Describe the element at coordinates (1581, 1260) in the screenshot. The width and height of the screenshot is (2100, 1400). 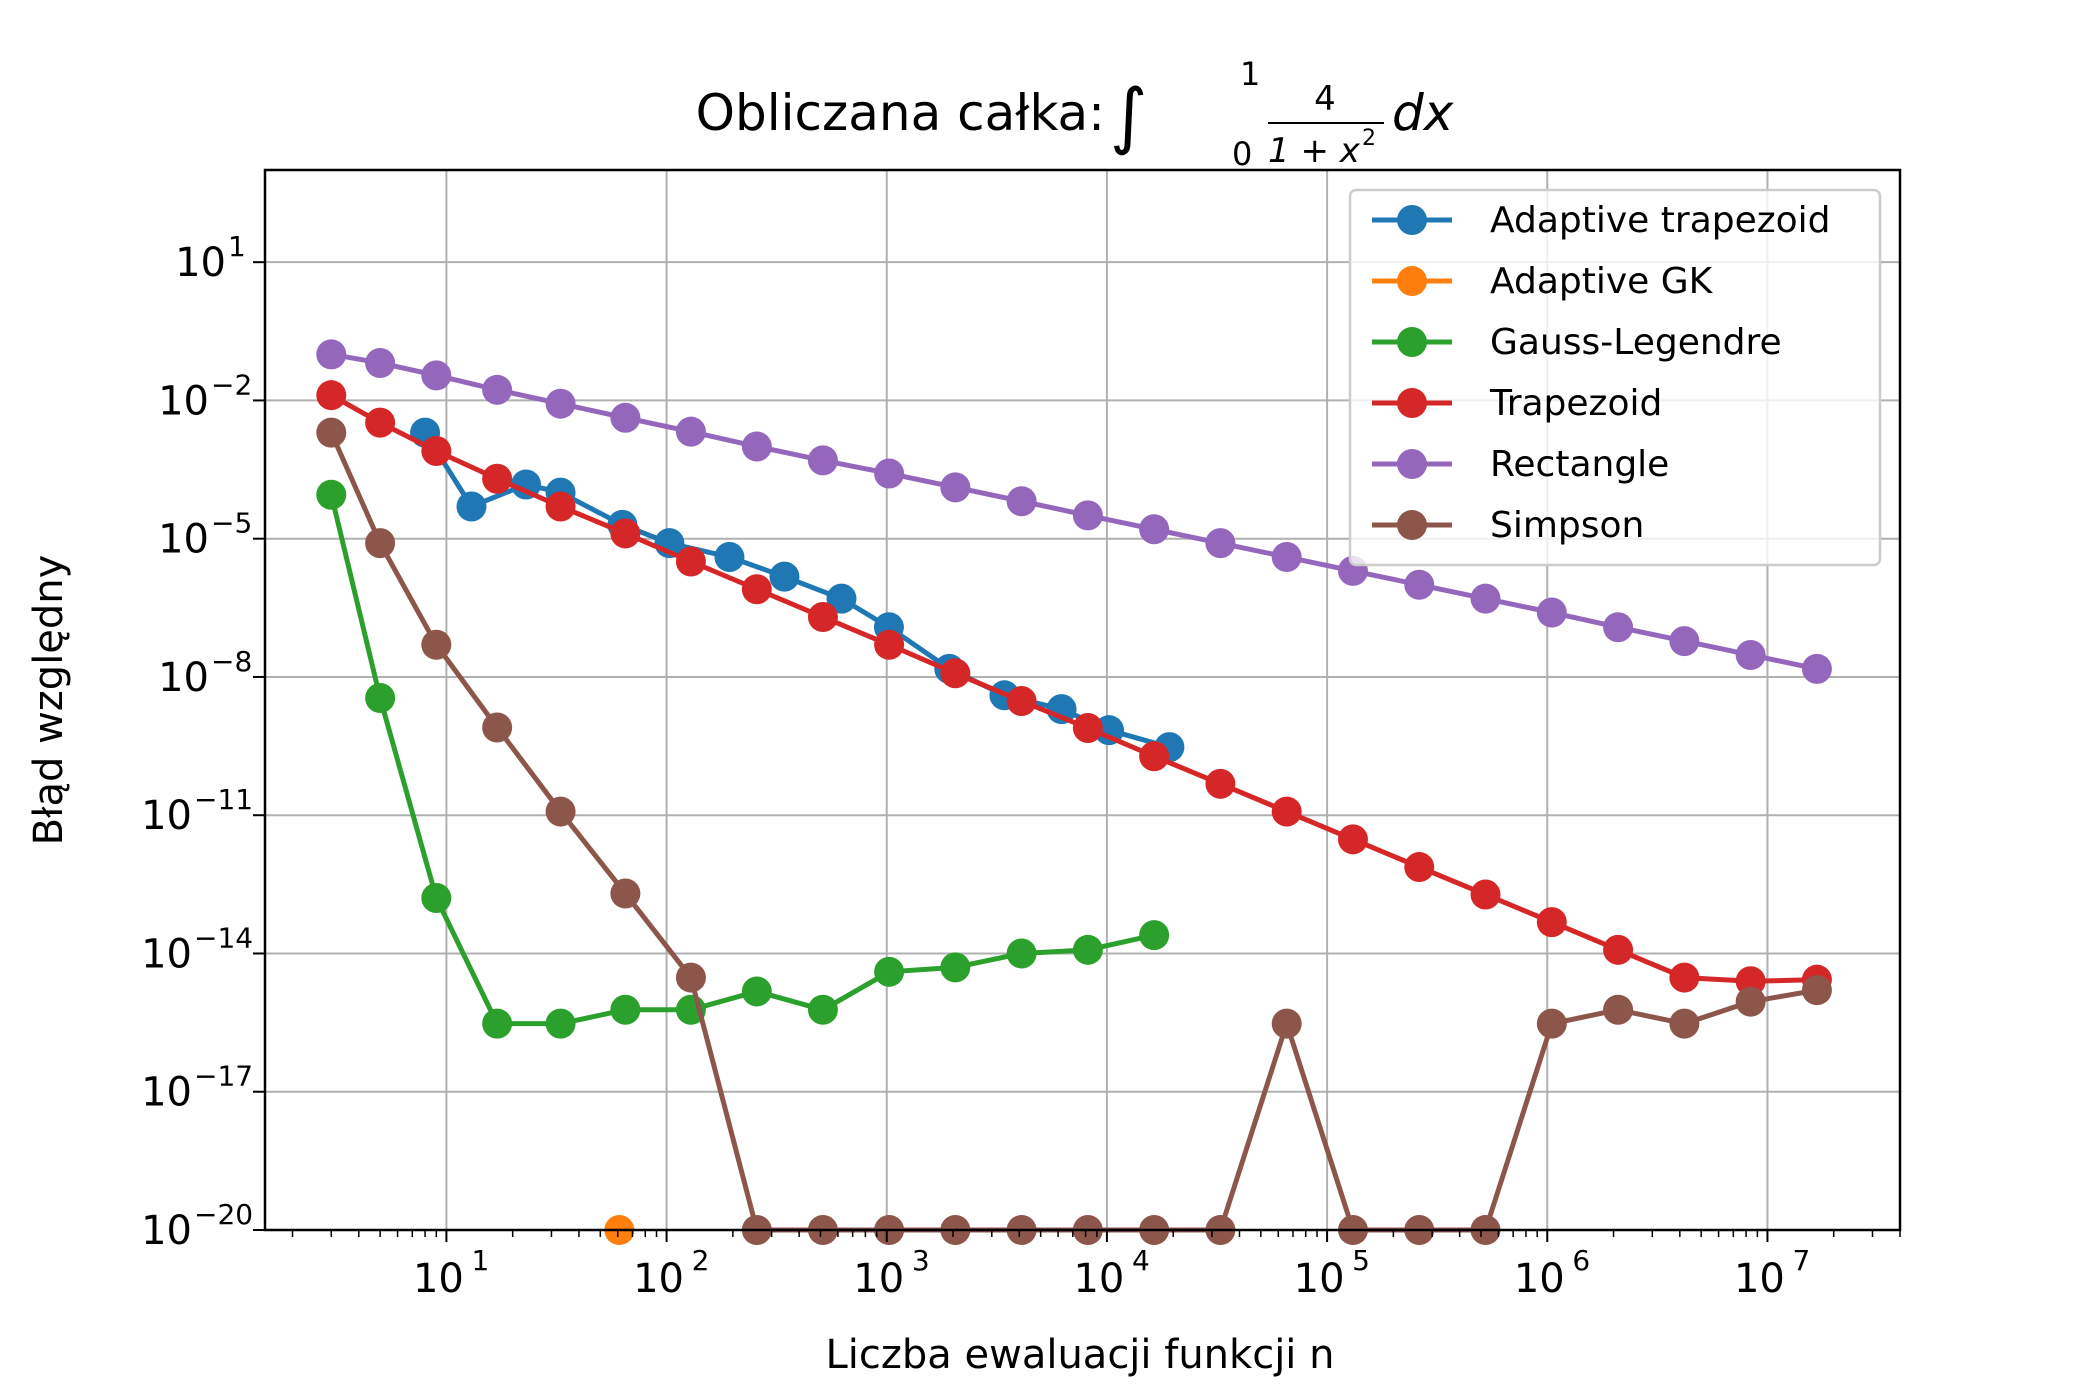
I see `x-tick-exponent: 6` at that location.